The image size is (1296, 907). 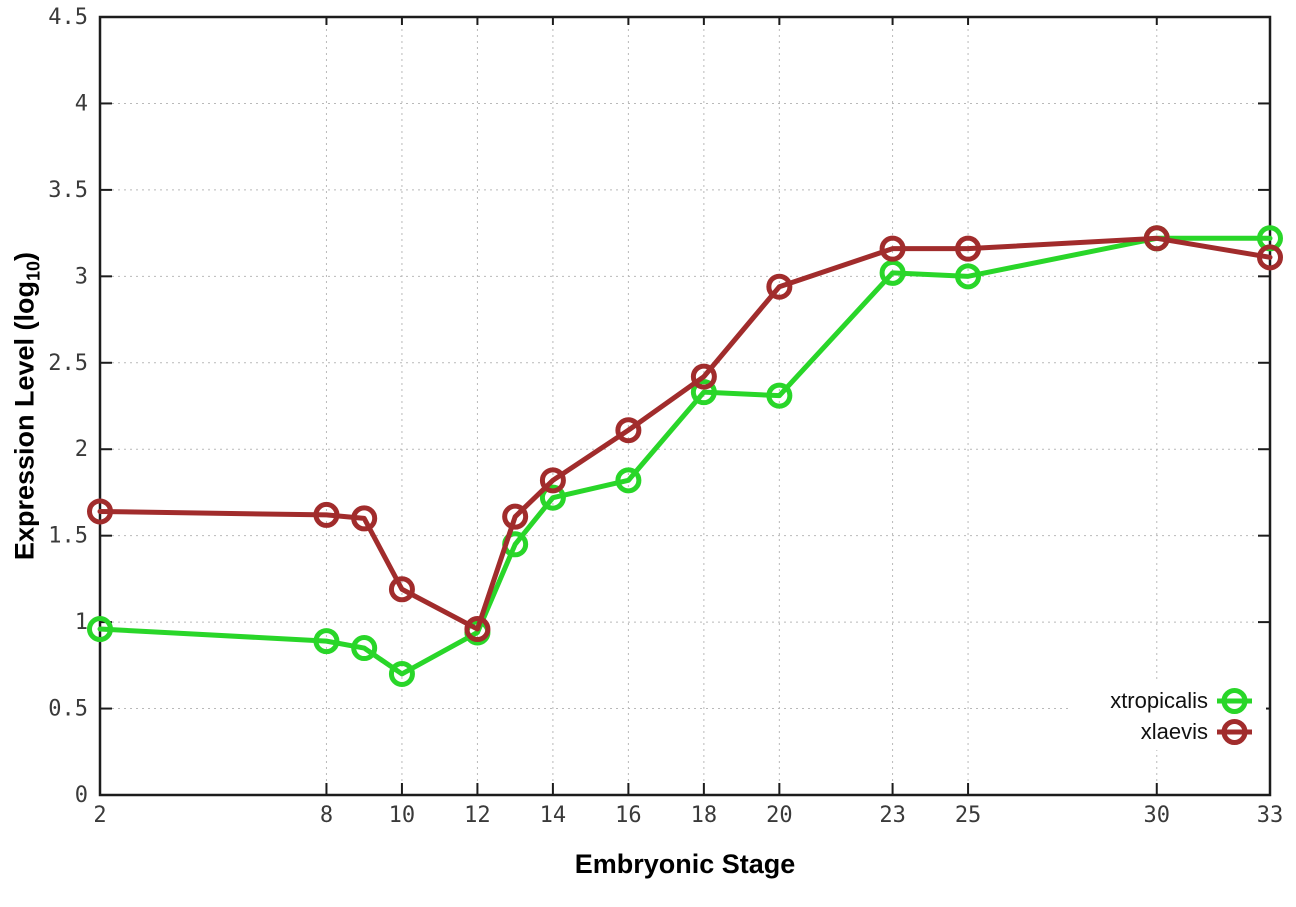 What do you see at coordinates (81, 622) in the screenshot?
I see `y-tick-label: 1` at bounding box center [81, 622].